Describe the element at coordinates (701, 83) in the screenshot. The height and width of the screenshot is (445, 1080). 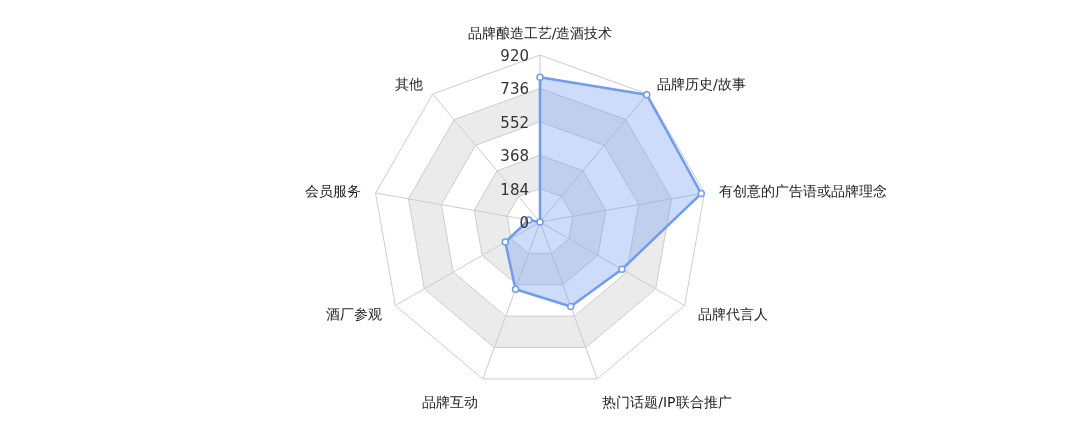
I see `spoke-label: 品牌历史/故事` at that location.